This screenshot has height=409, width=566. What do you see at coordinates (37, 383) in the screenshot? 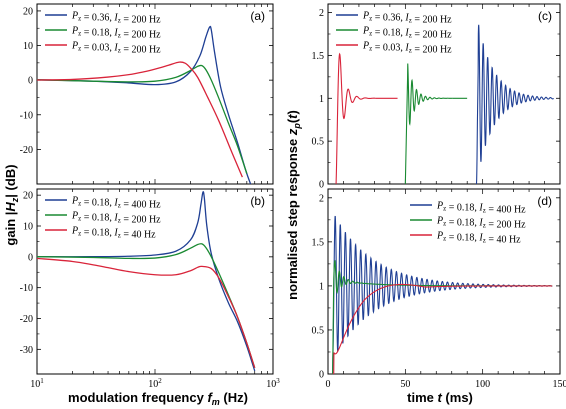
I see `x-tick-label: 101` at bounding box center [37, 383].